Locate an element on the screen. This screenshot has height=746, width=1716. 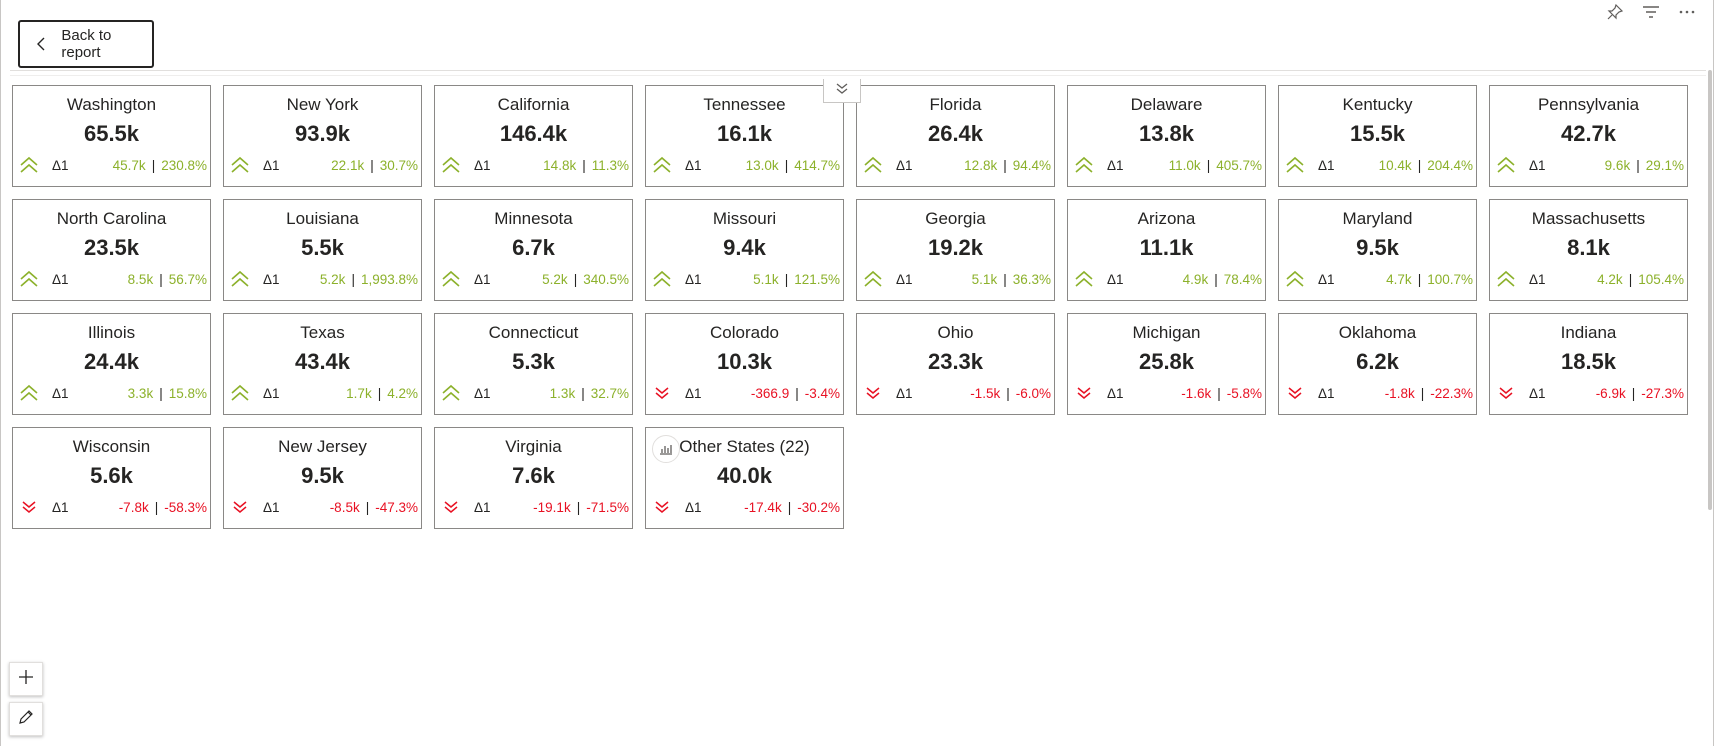
kpi-change: 3.3k | 15.8% is located at coordinates (151, 393).